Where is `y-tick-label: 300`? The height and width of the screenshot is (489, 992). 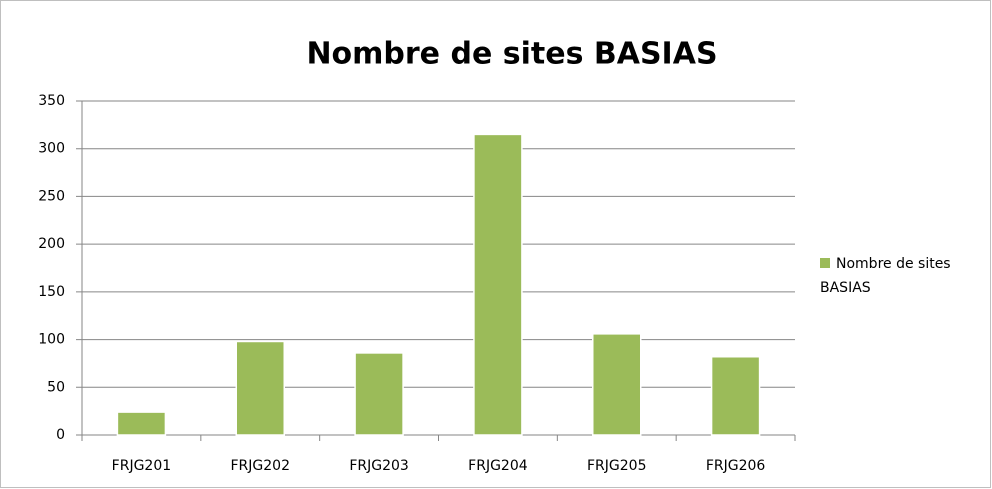
y-tick-label: 300 is located at coordinates (51, 149).